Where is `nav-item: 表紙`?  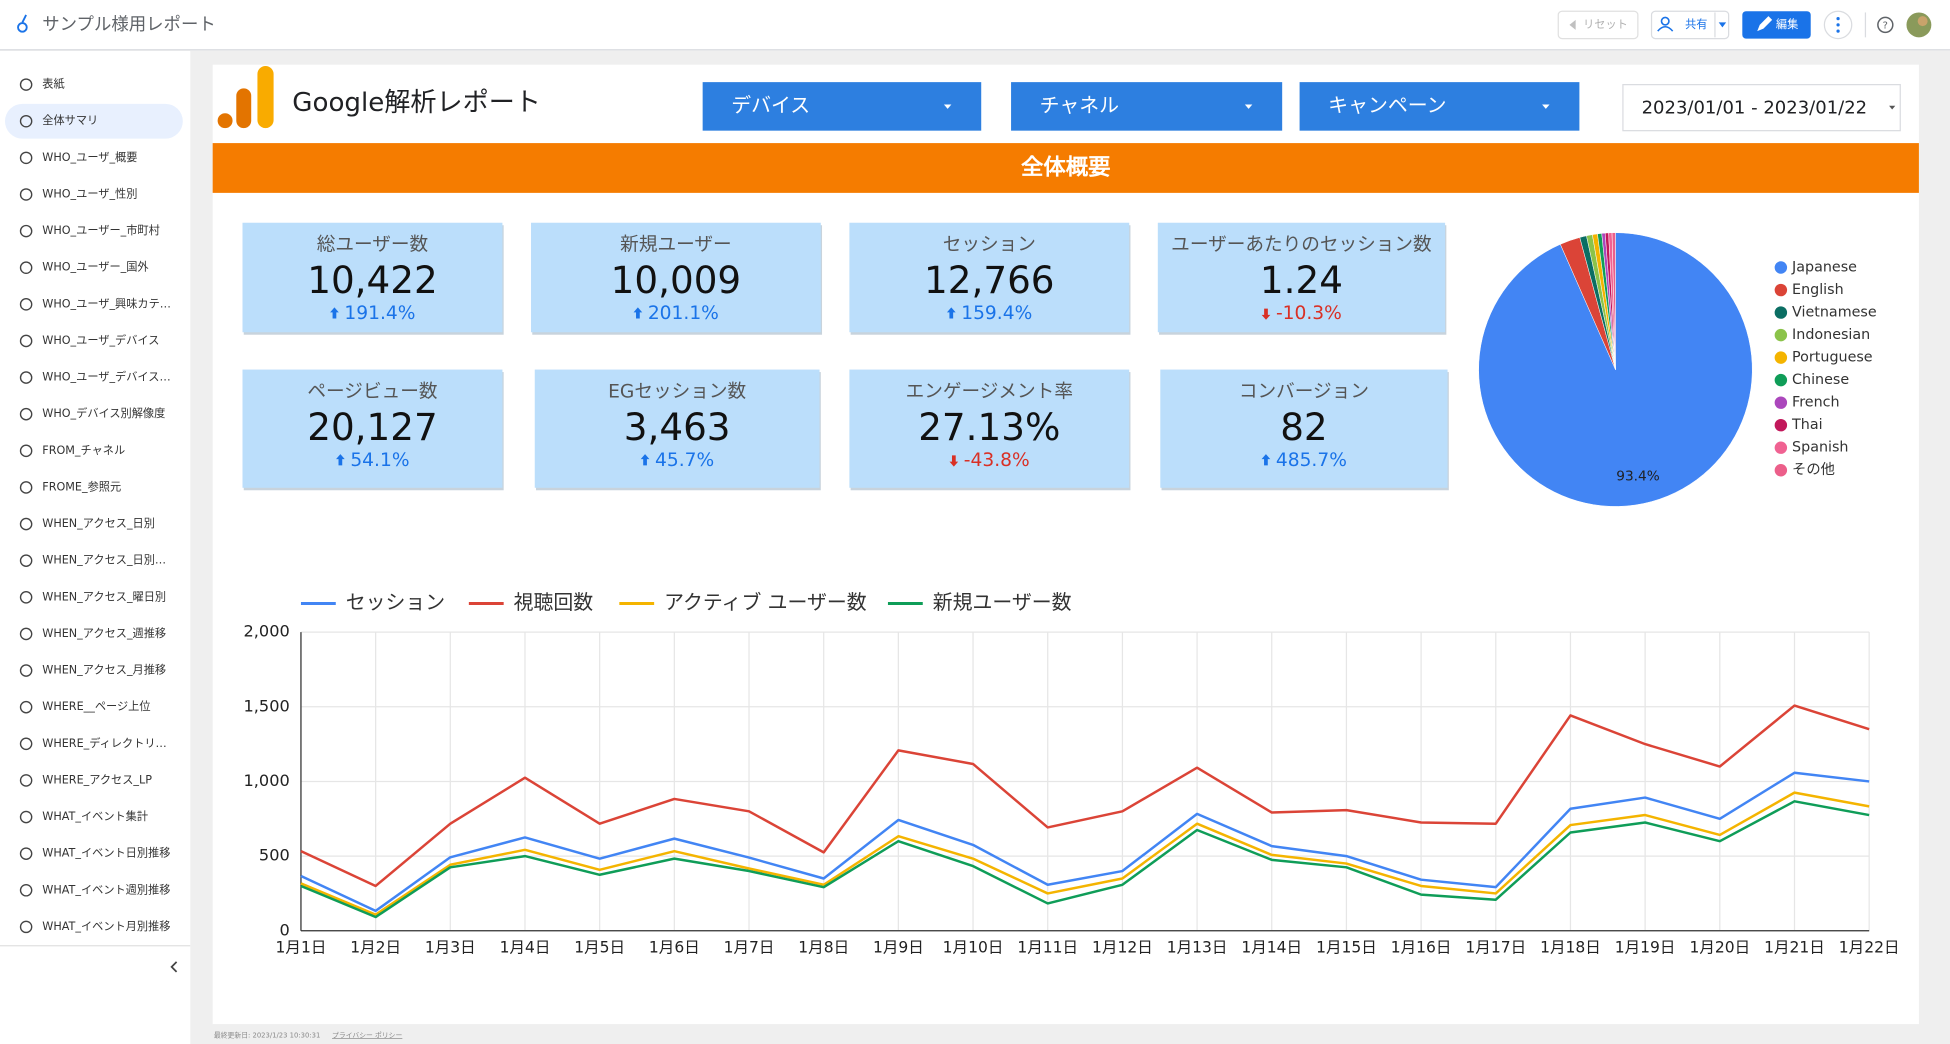
nav-item: 表紙 is located at coordinates (53, 84).